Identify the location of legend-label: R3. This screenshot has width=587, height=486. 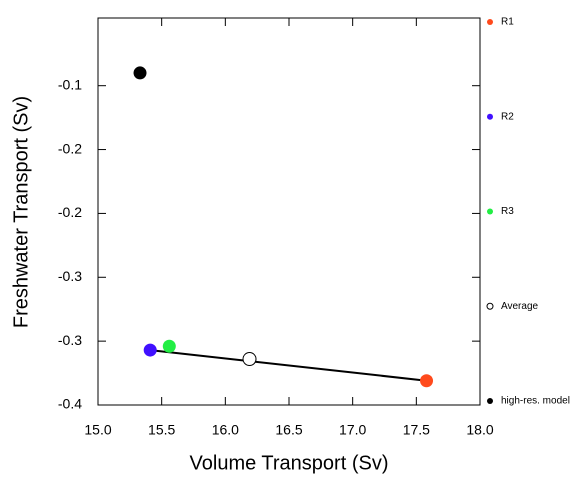
(507, 211).